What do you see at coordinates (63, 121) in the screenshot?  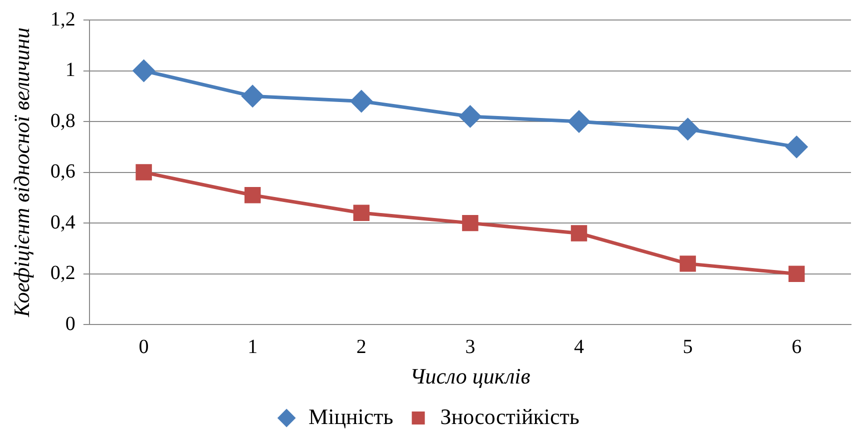 I see `y-tick-label: 0,8` at bounding box center [63, 121].